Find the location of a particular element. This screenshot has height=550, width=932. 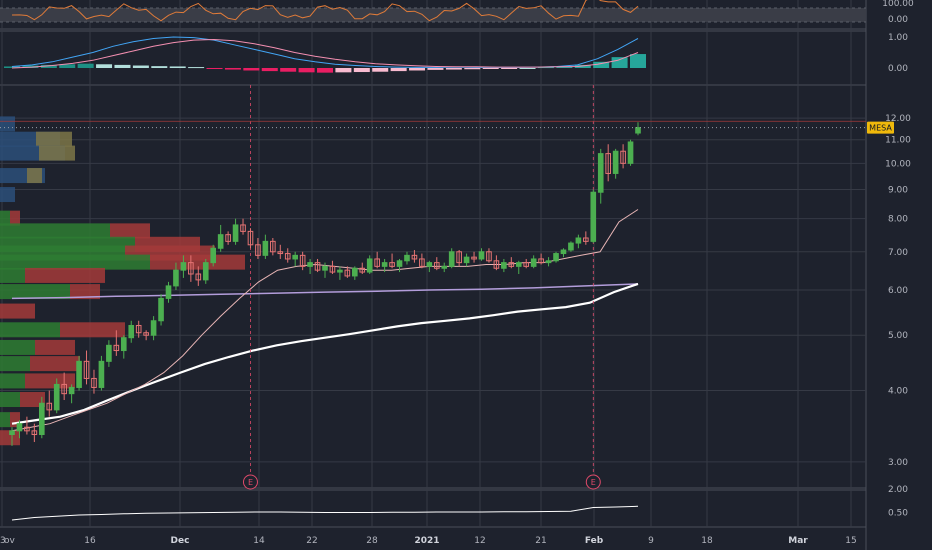

bottom-panel is located at coordinates (325, 513).